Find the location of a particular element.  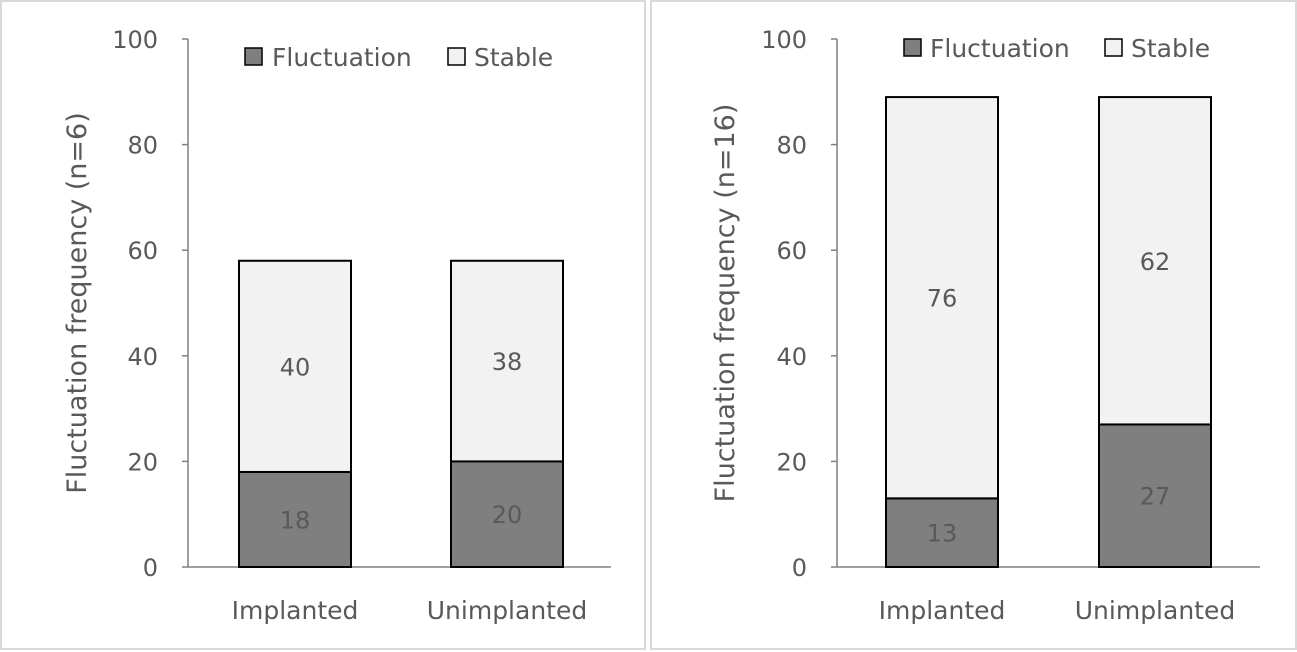

data-label: 62 is located at coordinates (1155, 262).